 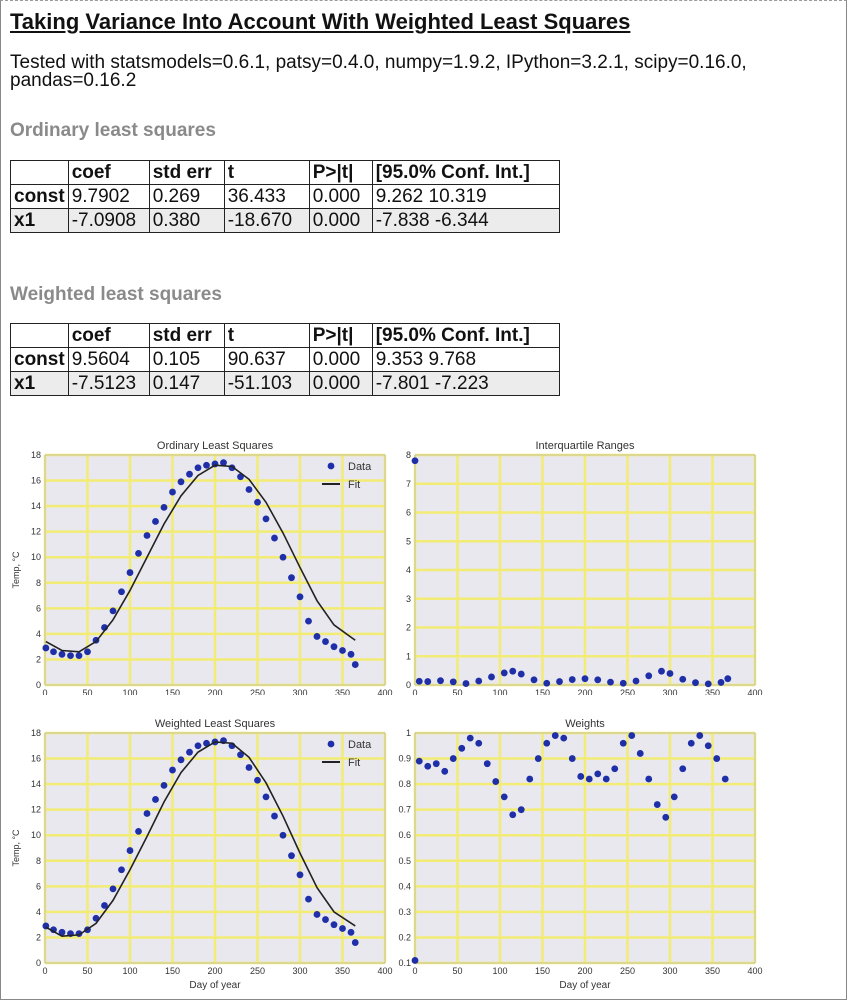 What do you see at coordinates (465, 335) in the screenshot?
I see `column-header: [95.0% Conf. Int.]` at bounding box center [465, 335].